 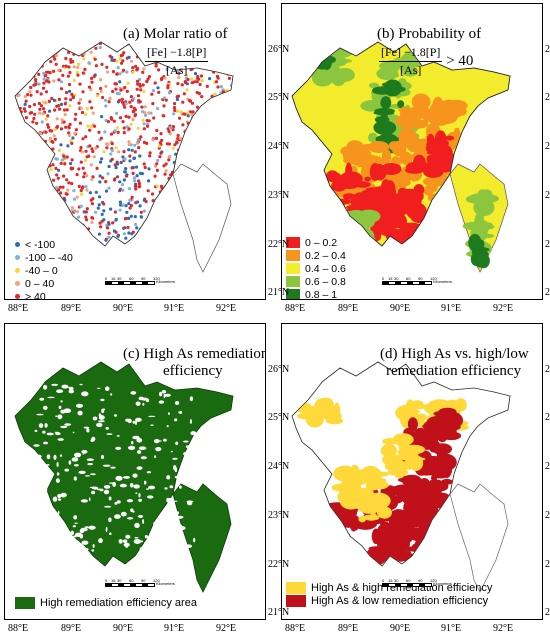 I want to click on legend-label: 0 – 0.2, so click(x=321, y=242).